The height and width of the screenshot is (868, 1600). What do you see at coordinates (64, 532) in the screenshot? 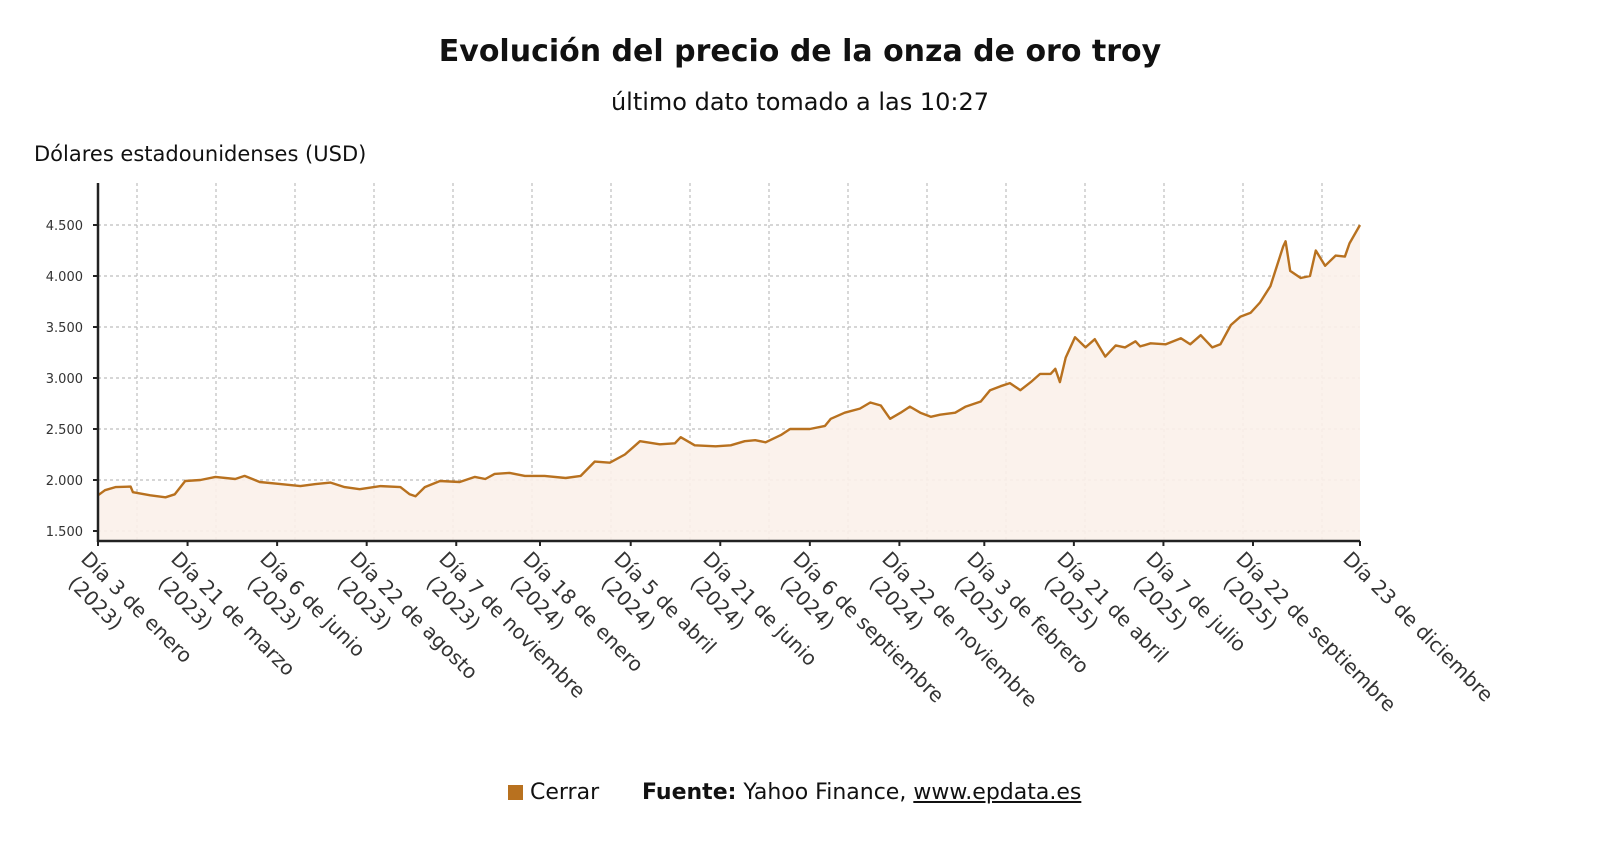
I see `y-tick-label: 1.500` at bounding box center [64, 532].